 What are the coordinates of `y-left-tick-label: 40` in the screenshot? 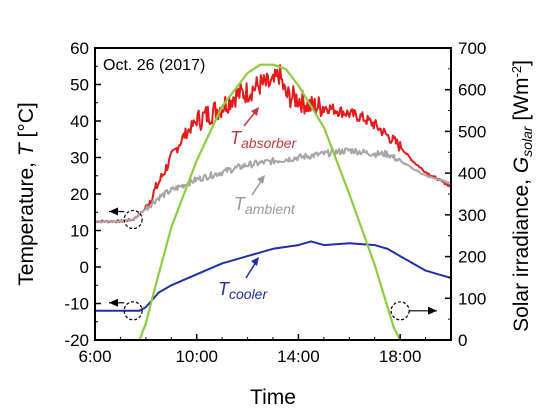 It's located at (79, 121).